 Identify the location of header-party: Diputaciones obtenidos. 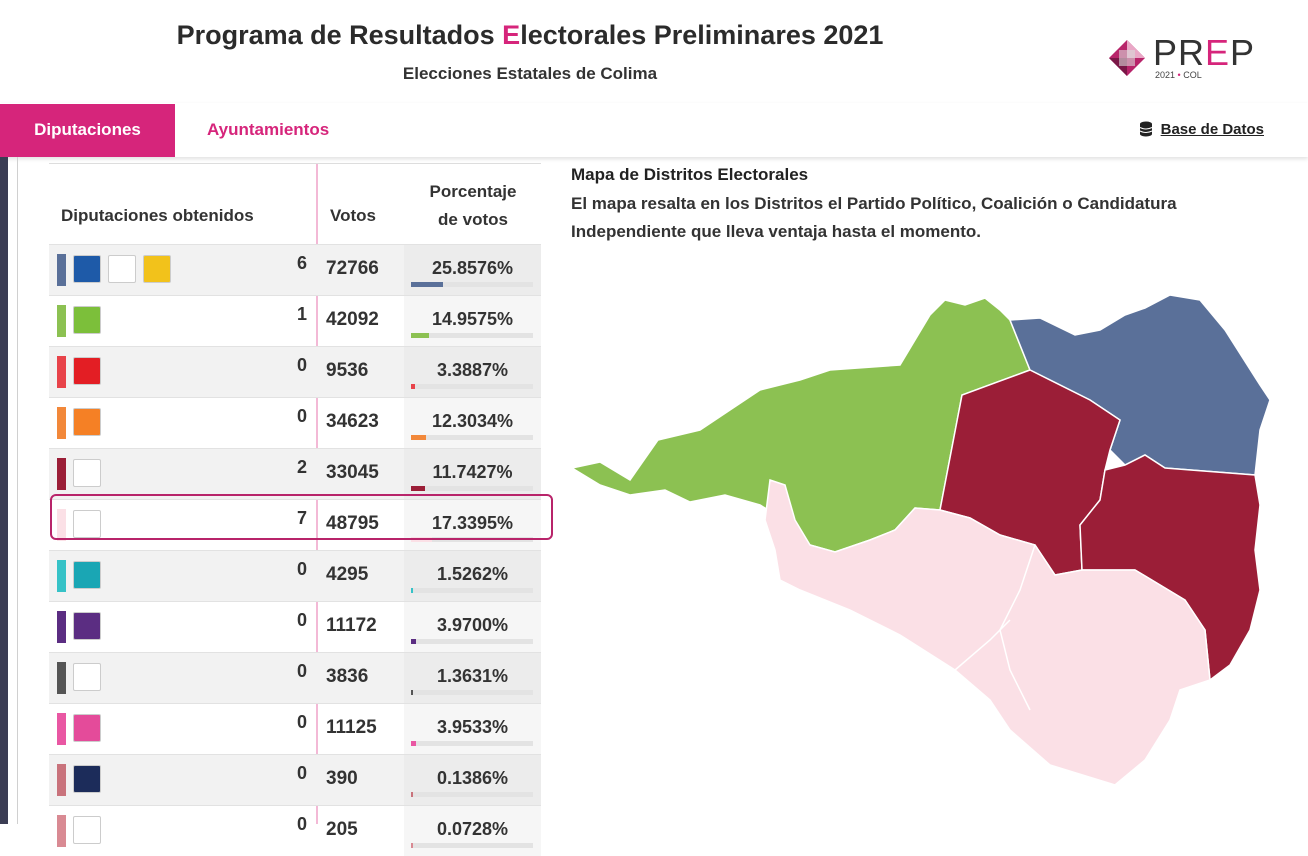
(157, 215).